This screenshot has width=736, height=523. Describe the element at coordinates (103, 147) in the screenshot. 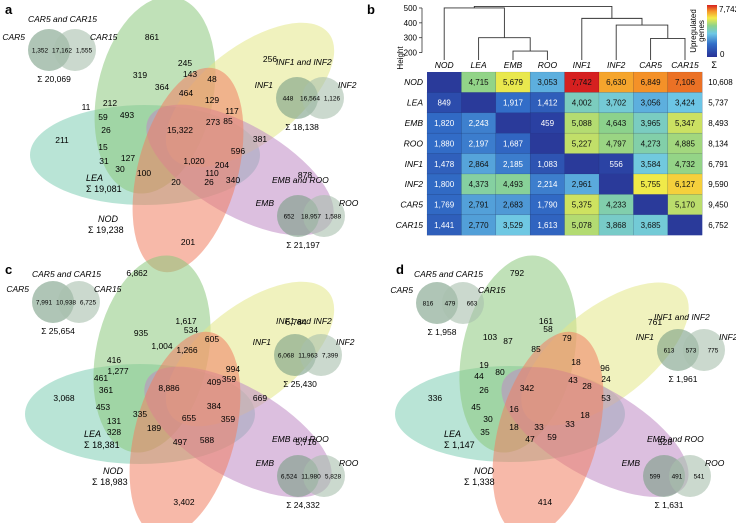

I see `region-count: 15` at that location.